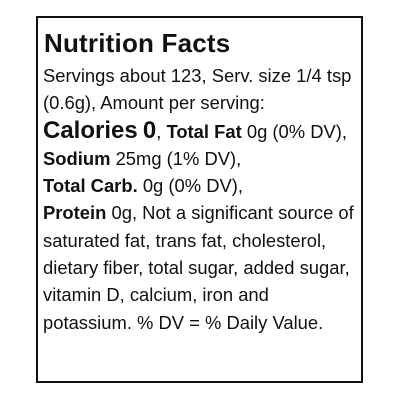 This screenshot has width=400, height=400. Describe the element at coordinates (149, 130) in the screenshot. I see `calories-value: 0` at that location.